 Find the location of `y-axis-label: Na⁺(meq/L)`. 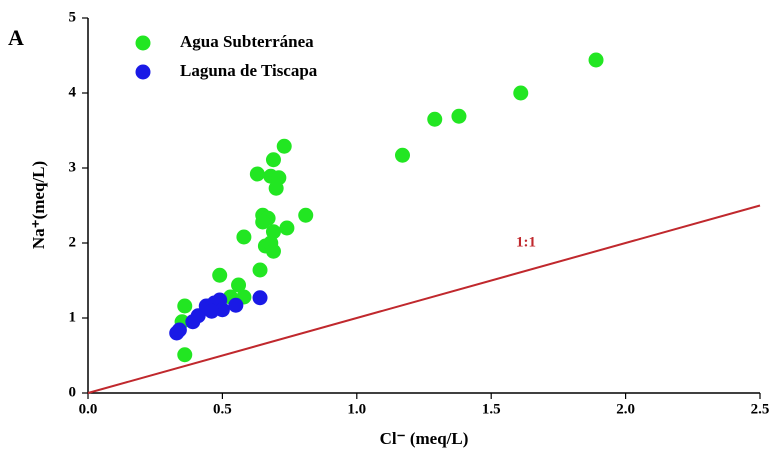

y-axis-label: Na⁺(meq/L) is located at coordinates (38, 205).